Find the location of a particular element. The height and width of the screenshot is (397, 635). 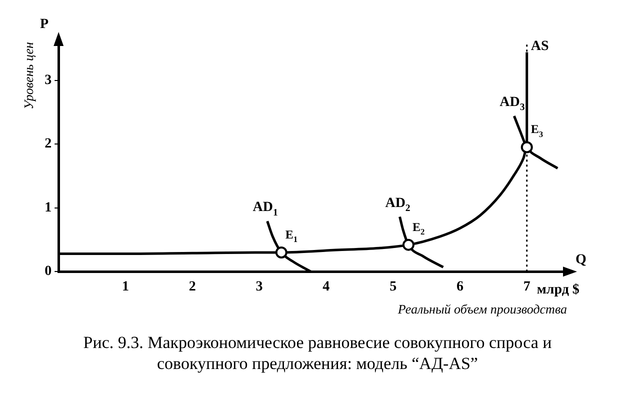

y-tick-label: 2 is located at coordinates (48, 144).